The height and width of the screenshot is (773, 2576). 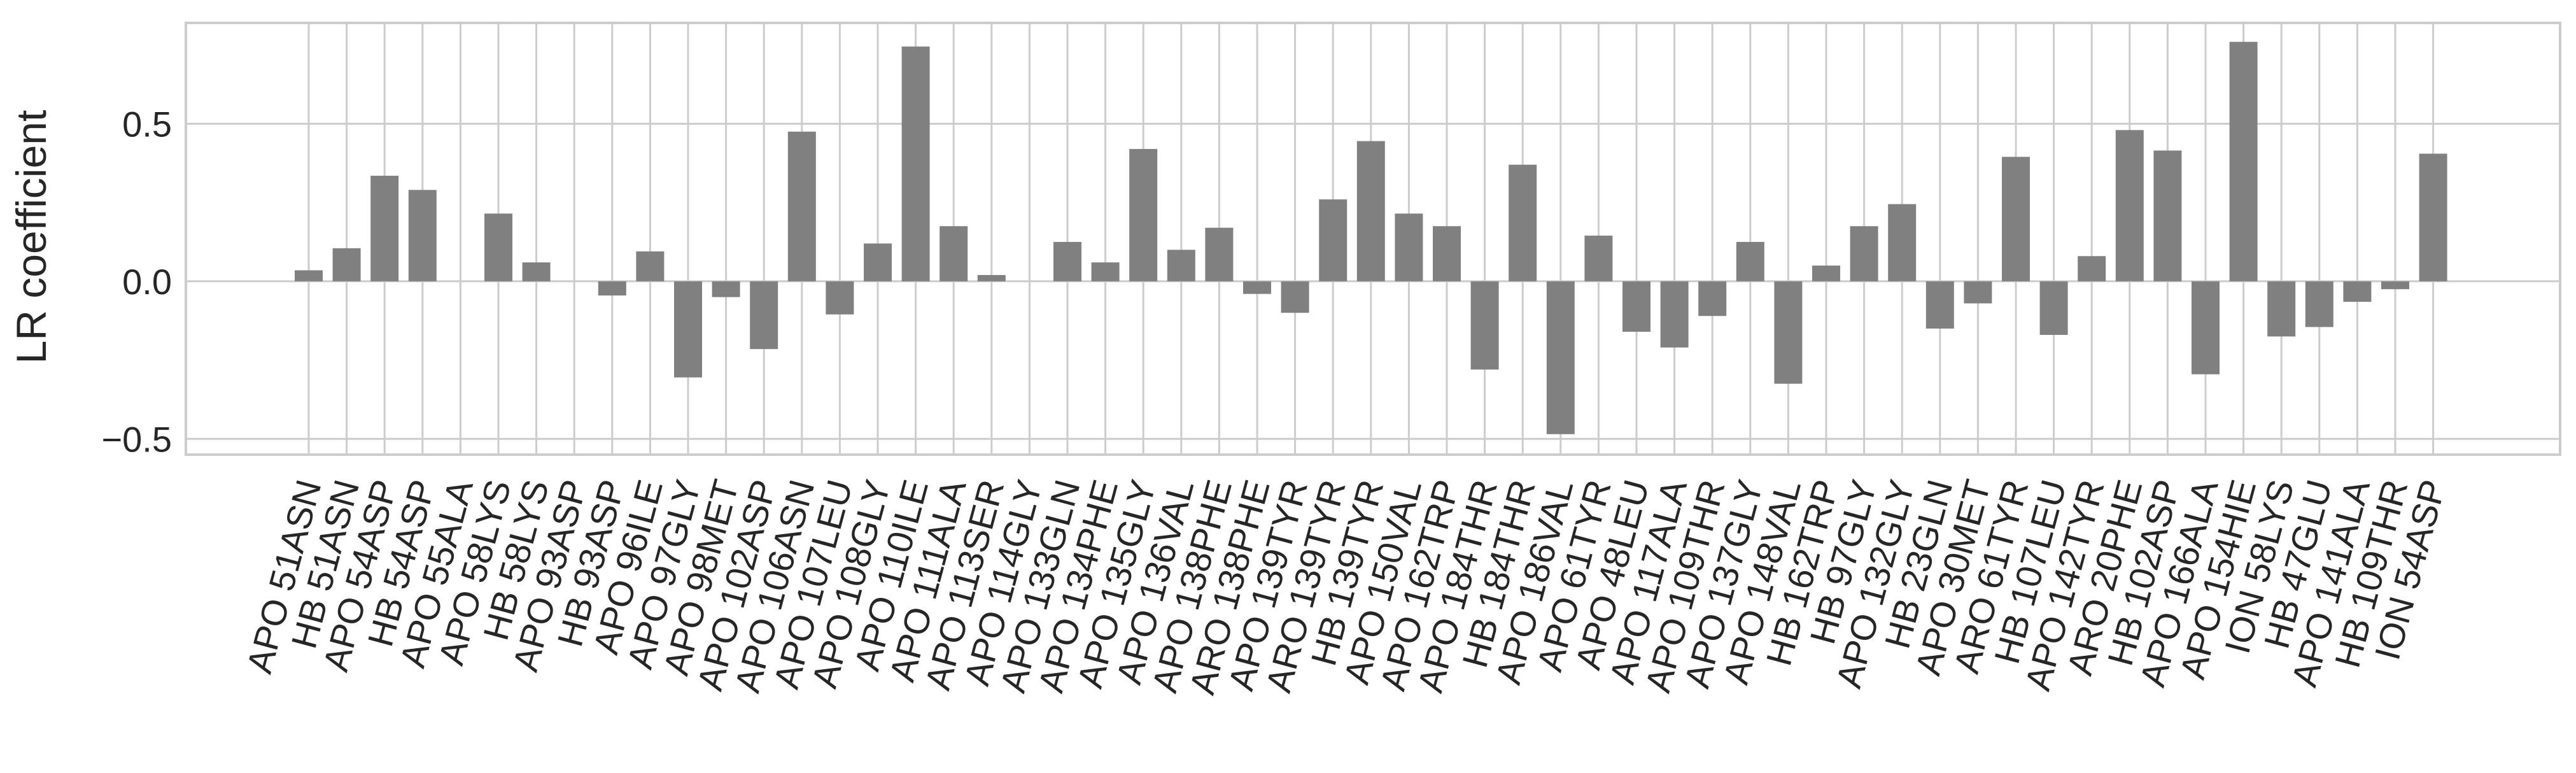 What do you see at coordinates (32, 237) in the screenshot?
I see `y-axis-label: LR coefficient` at bounding box center [32, 237].